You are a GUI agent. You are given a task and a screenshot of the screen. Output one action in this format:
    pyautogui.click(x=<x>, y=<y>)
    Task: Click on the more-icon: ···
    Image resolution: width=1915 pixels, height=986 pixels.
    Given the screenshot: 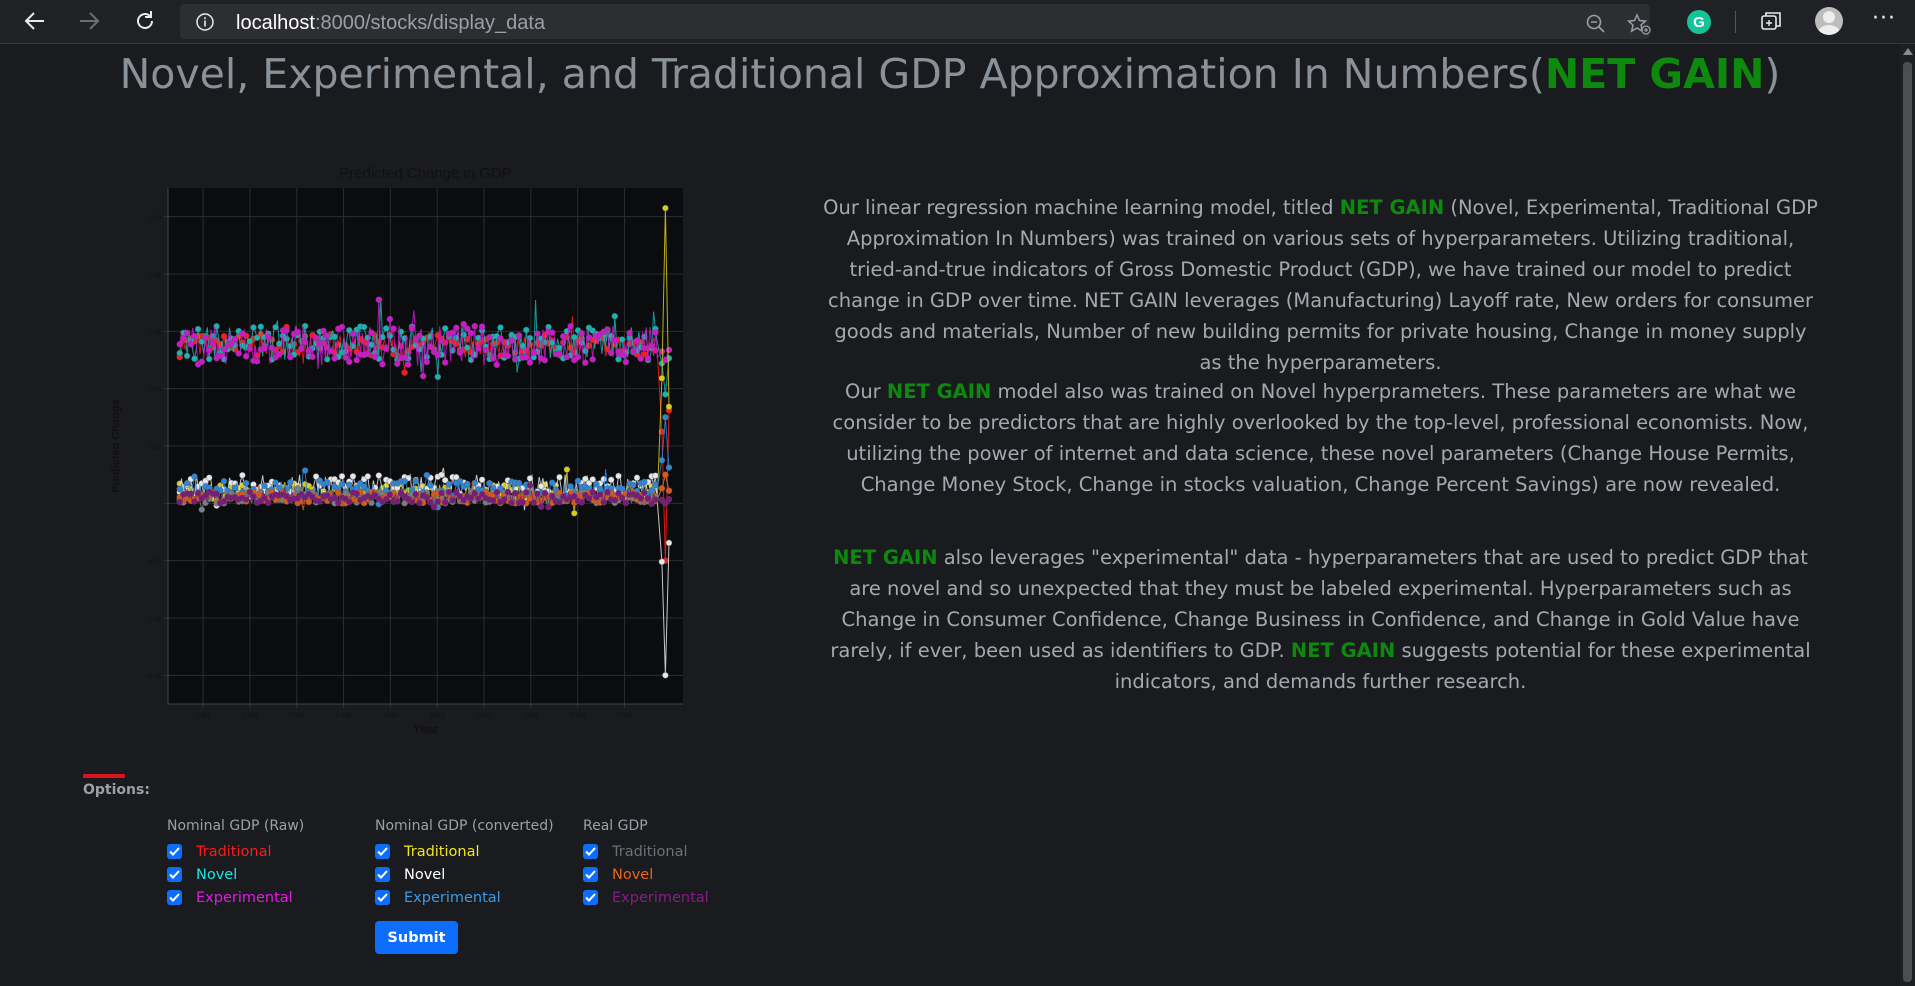 What is the action you would take?
    pyautogui.click(x=1884, y=18)
    